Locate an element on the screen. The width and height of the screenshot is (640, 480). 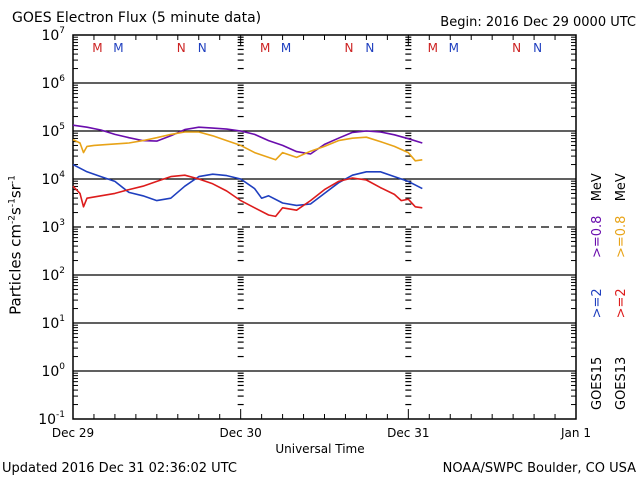
legend-goes13-label: GOES13 is located at coordinates (621, 383).